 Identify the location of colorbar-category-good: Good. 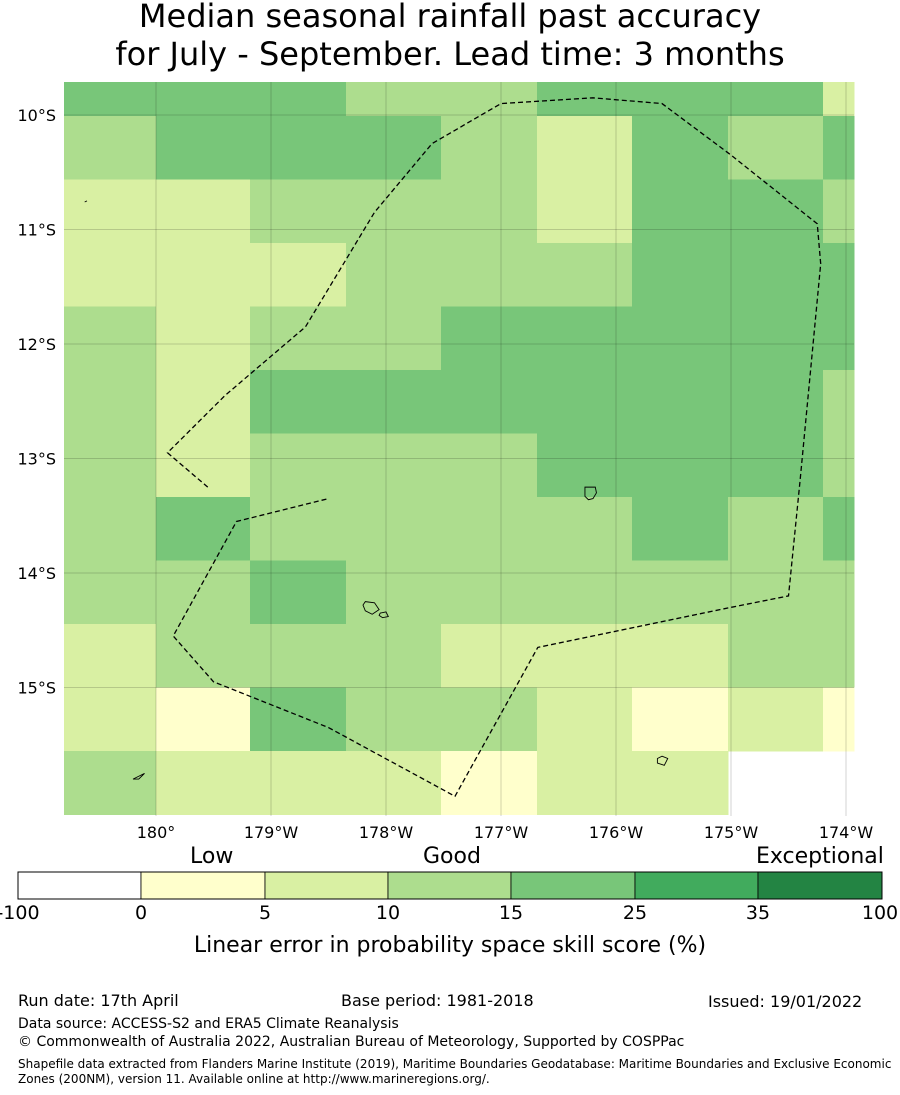
(452, 856).